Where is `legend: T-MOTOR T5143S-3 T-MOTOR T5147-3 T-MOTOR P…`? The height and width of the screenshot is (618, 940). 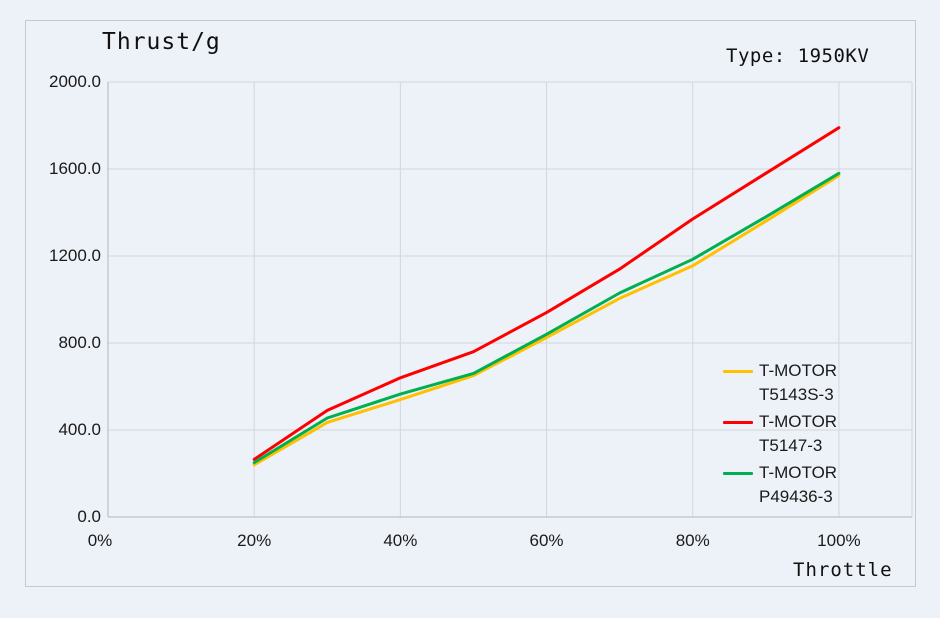
legend: T-MOTOR T5143S-3 T-MOTOR T5147-3 T-MOTOR P… is located at coordinates (780, 434).